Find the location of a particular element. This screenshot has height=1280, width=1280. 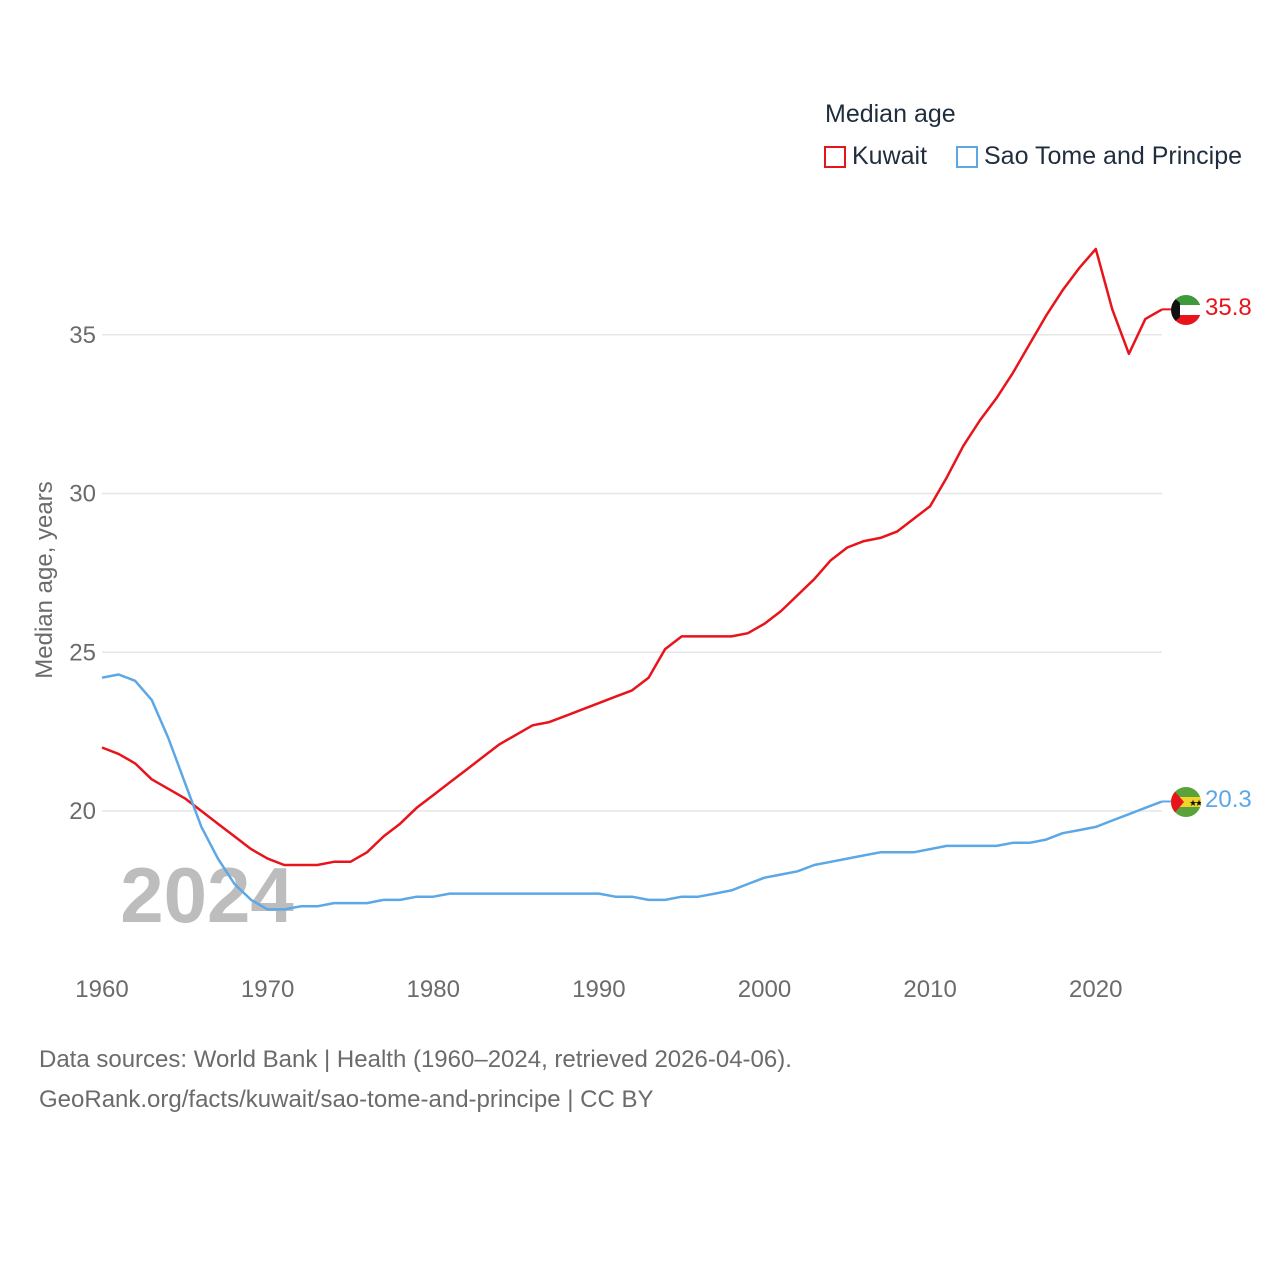

legend-swatch-kuwait is located at coordinates (835, 156).